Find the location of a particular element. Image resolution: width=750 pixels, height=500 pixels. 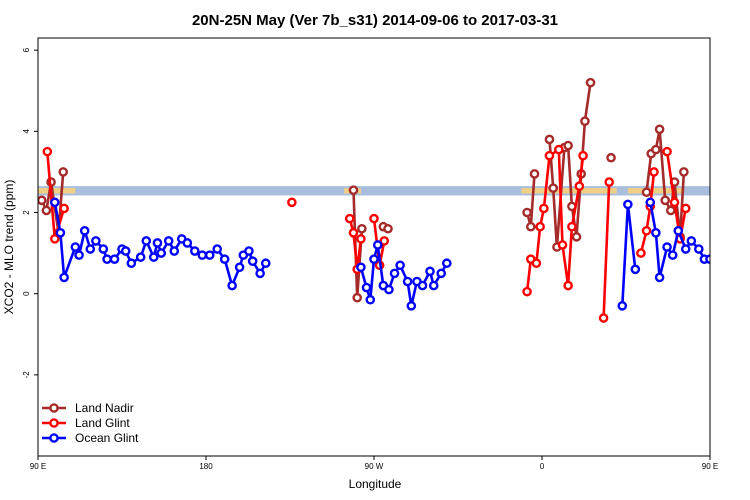

y-tick-label: 0 is located at coordinates (26, 293).